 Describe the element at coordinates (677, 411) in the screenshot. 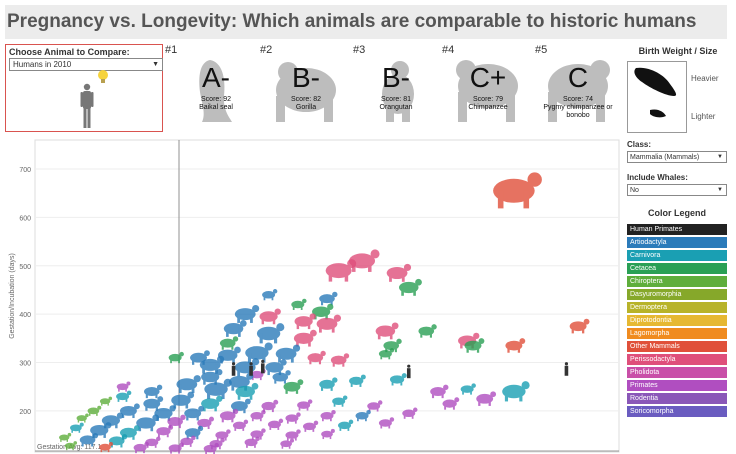

I see `legend-item: Soricomorpha` at that location.